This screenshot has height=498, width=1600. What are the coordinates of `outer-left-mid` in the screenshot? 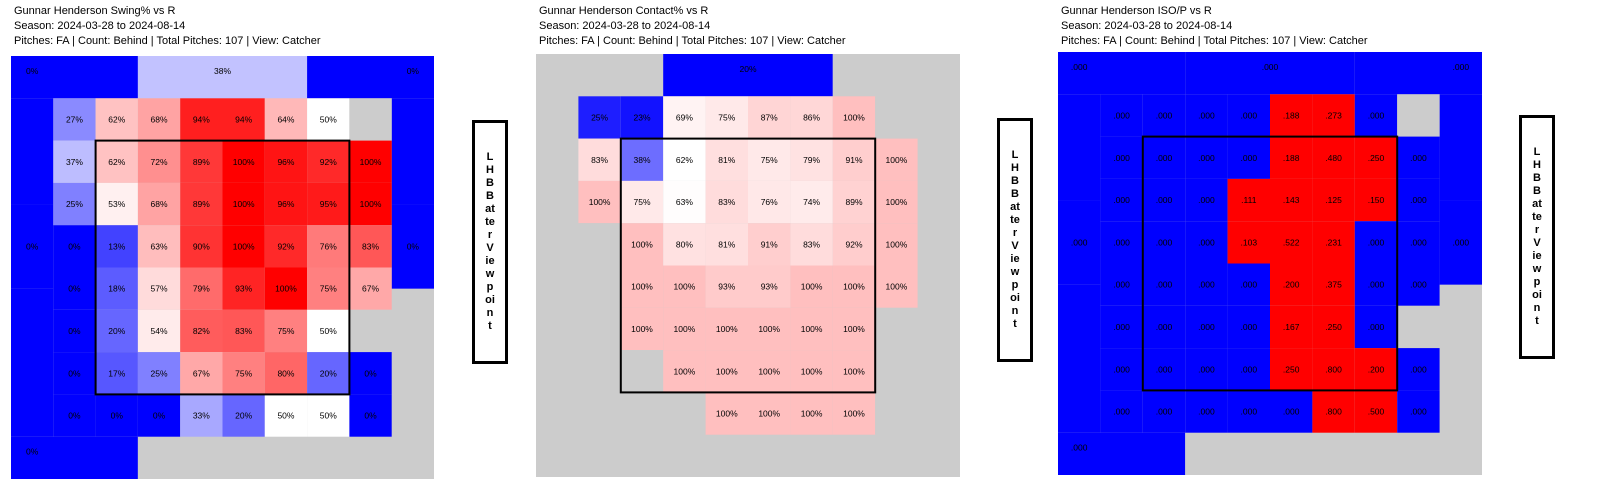 It's located at (1079, 242).